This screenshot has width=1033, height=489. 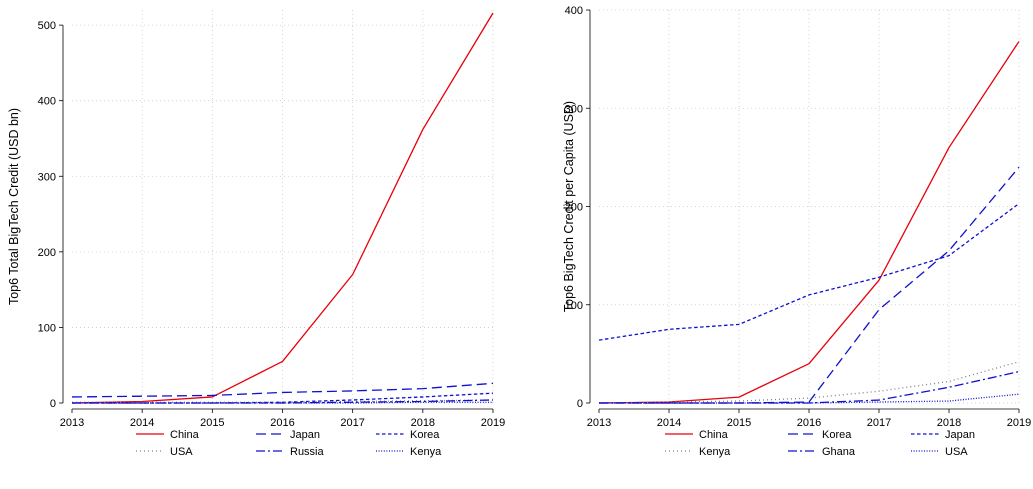 What do you see at coordinates (289, 443) in the screenshot?
I see `legend: China Japan Korea USA Russia Kenya` at bounding box center [289, 443].